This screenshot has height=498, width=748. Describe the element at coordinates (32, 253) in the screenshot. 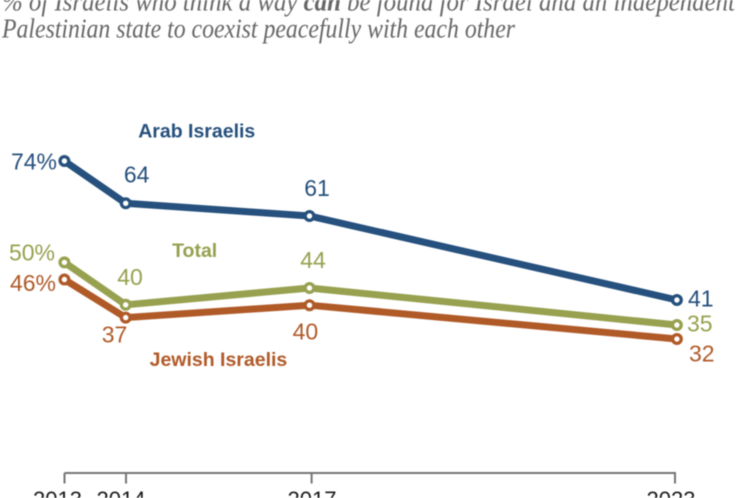

I see `svg-text: 50%` at that location.